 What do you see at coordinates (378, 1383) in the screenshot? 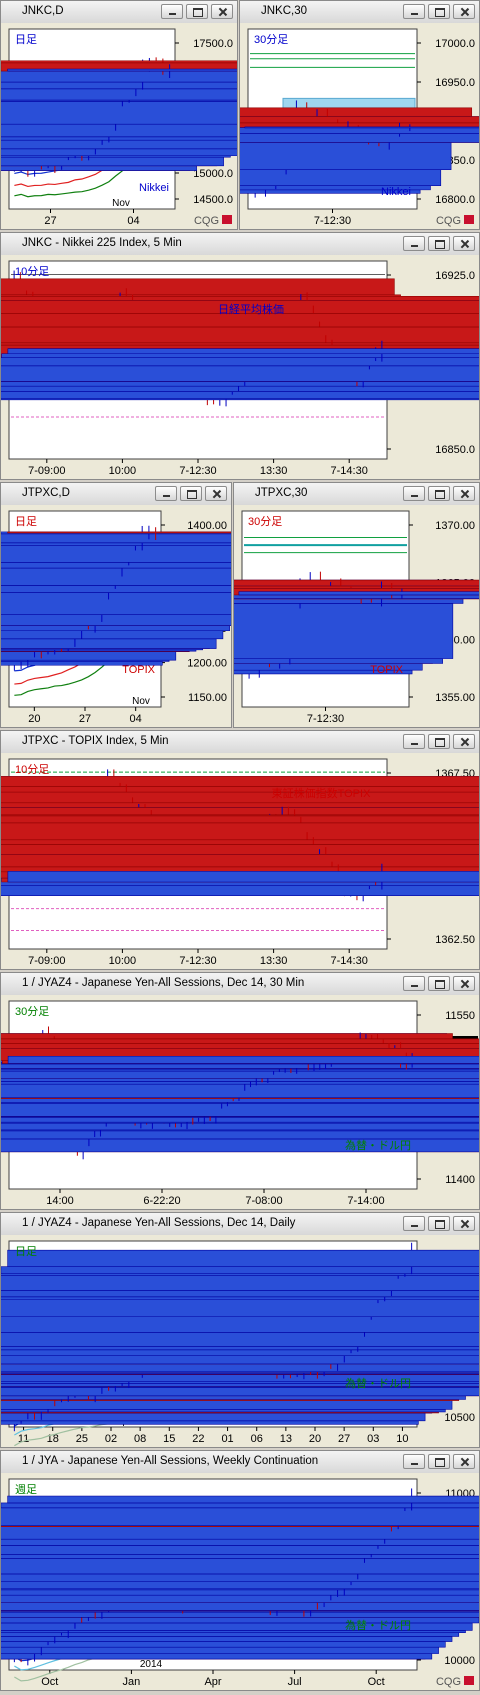
I see `instrument-label: 為替・ドル円` at bounding box center [378, 1383].